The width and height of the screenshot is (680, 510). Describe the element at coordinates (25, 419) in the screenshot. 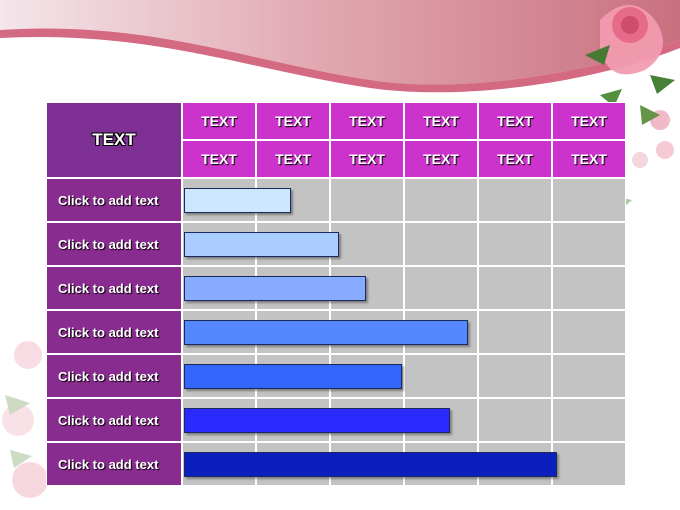

I see `rose-decoration-bottom-left` at that location.